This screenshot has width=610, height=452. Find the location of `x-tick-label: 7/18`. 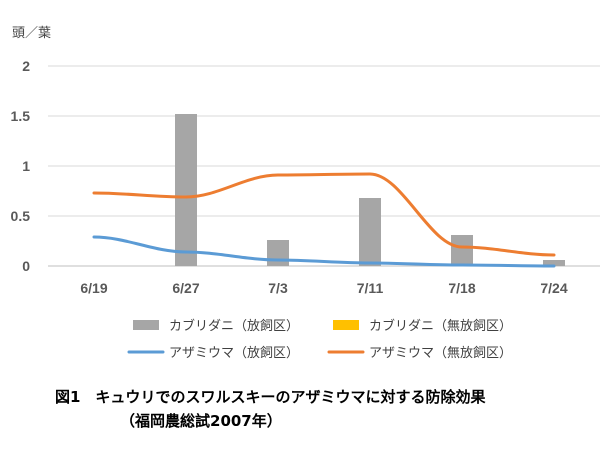

x-tick-label: 7/18 is located at coordinates (461, 288).